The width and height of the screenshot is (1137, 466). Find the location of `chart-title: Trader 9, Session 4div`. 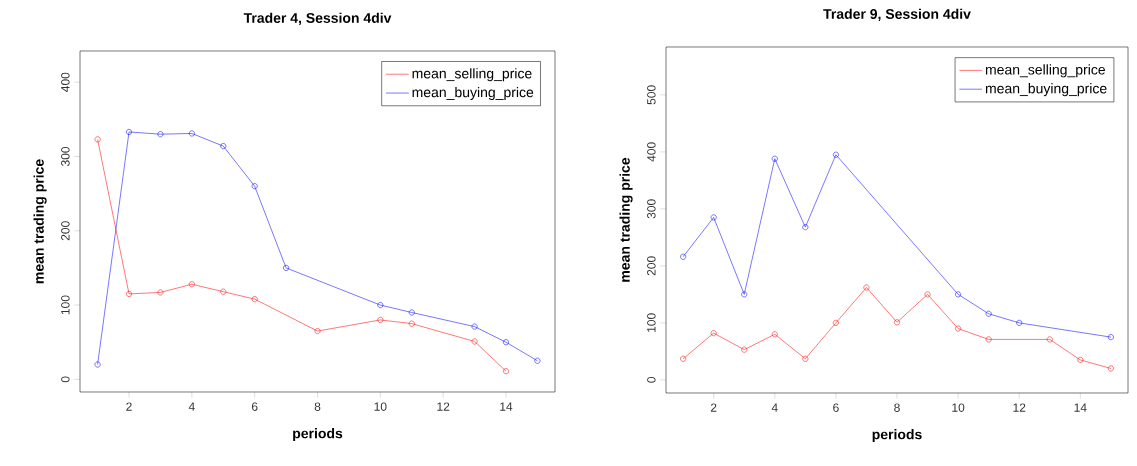

chart-title: Trader 9, Session 4div is located at coordinates (897, 14).